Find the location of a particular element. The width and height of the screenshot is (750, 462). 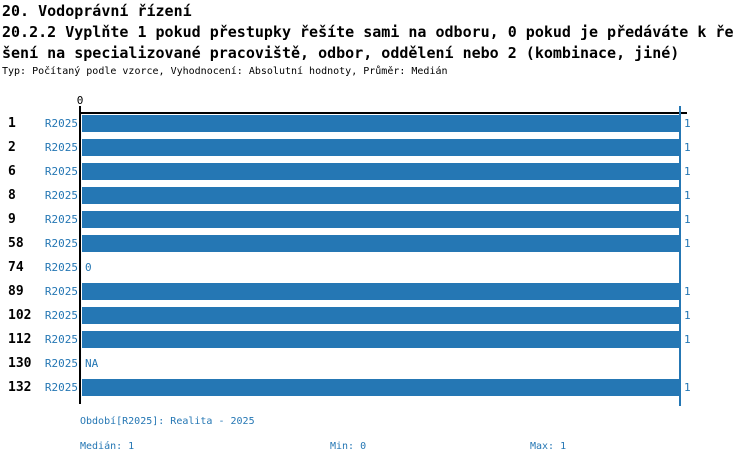

value-label: 0 is located at coordinates (88, 267).